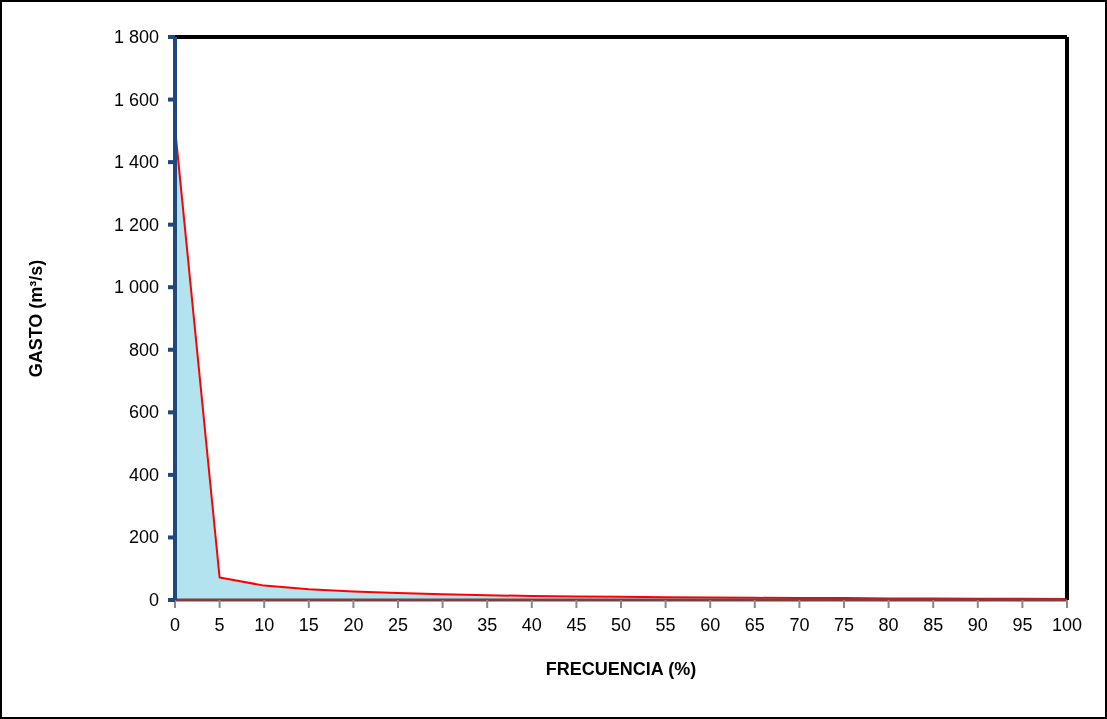  I want to click on x-tick-label: 80, so click(888, 625).